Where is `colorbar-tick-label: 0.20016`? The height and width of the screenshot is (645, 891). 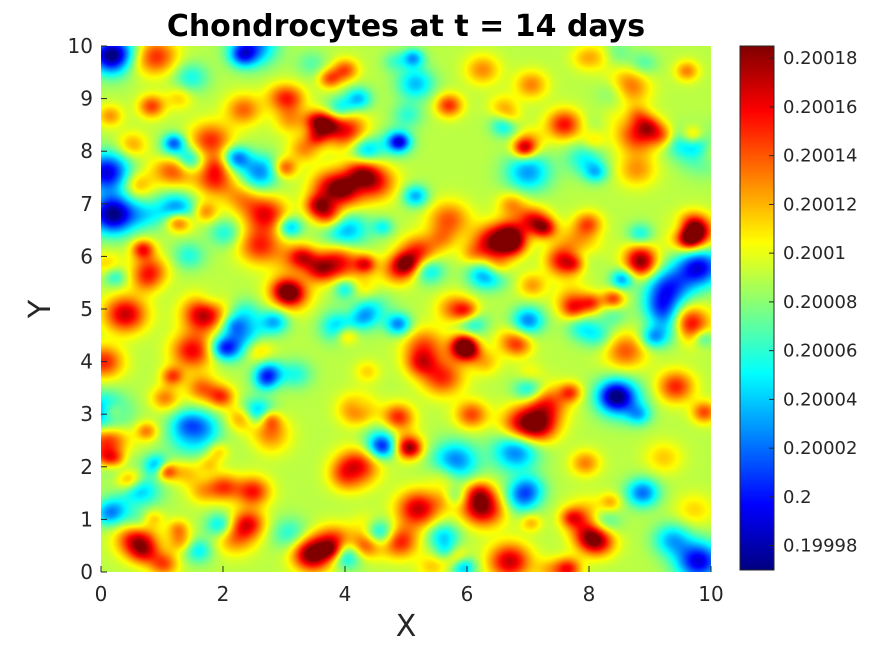
colorbar-tick-label: 0.20016 is located at coordinates (820, 107).